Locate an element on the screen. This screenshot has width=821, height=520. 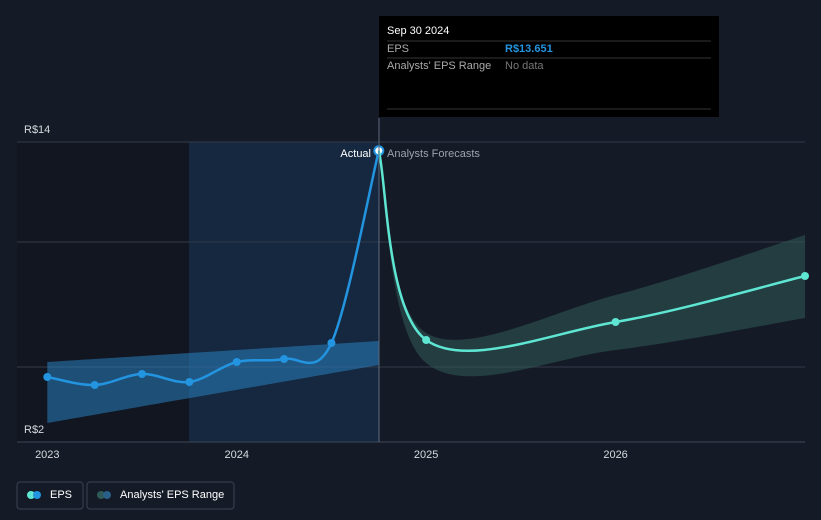
actual-label: Actual is located at coordinates (355, 154).